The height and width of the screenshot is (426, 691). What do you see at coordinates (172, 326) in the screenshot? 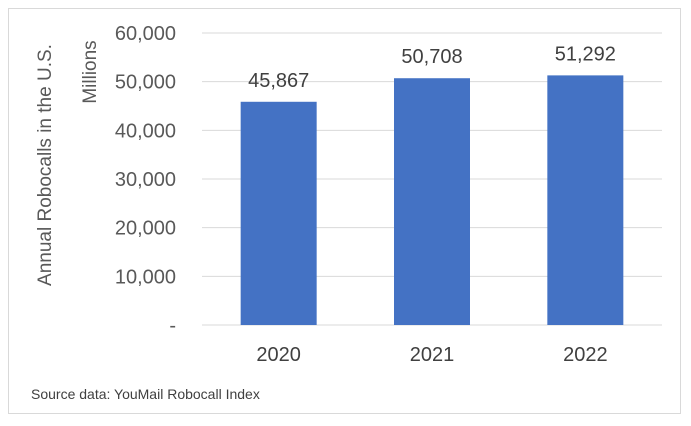
I see `y-tick-label: -` at bounding box center [172, 326].